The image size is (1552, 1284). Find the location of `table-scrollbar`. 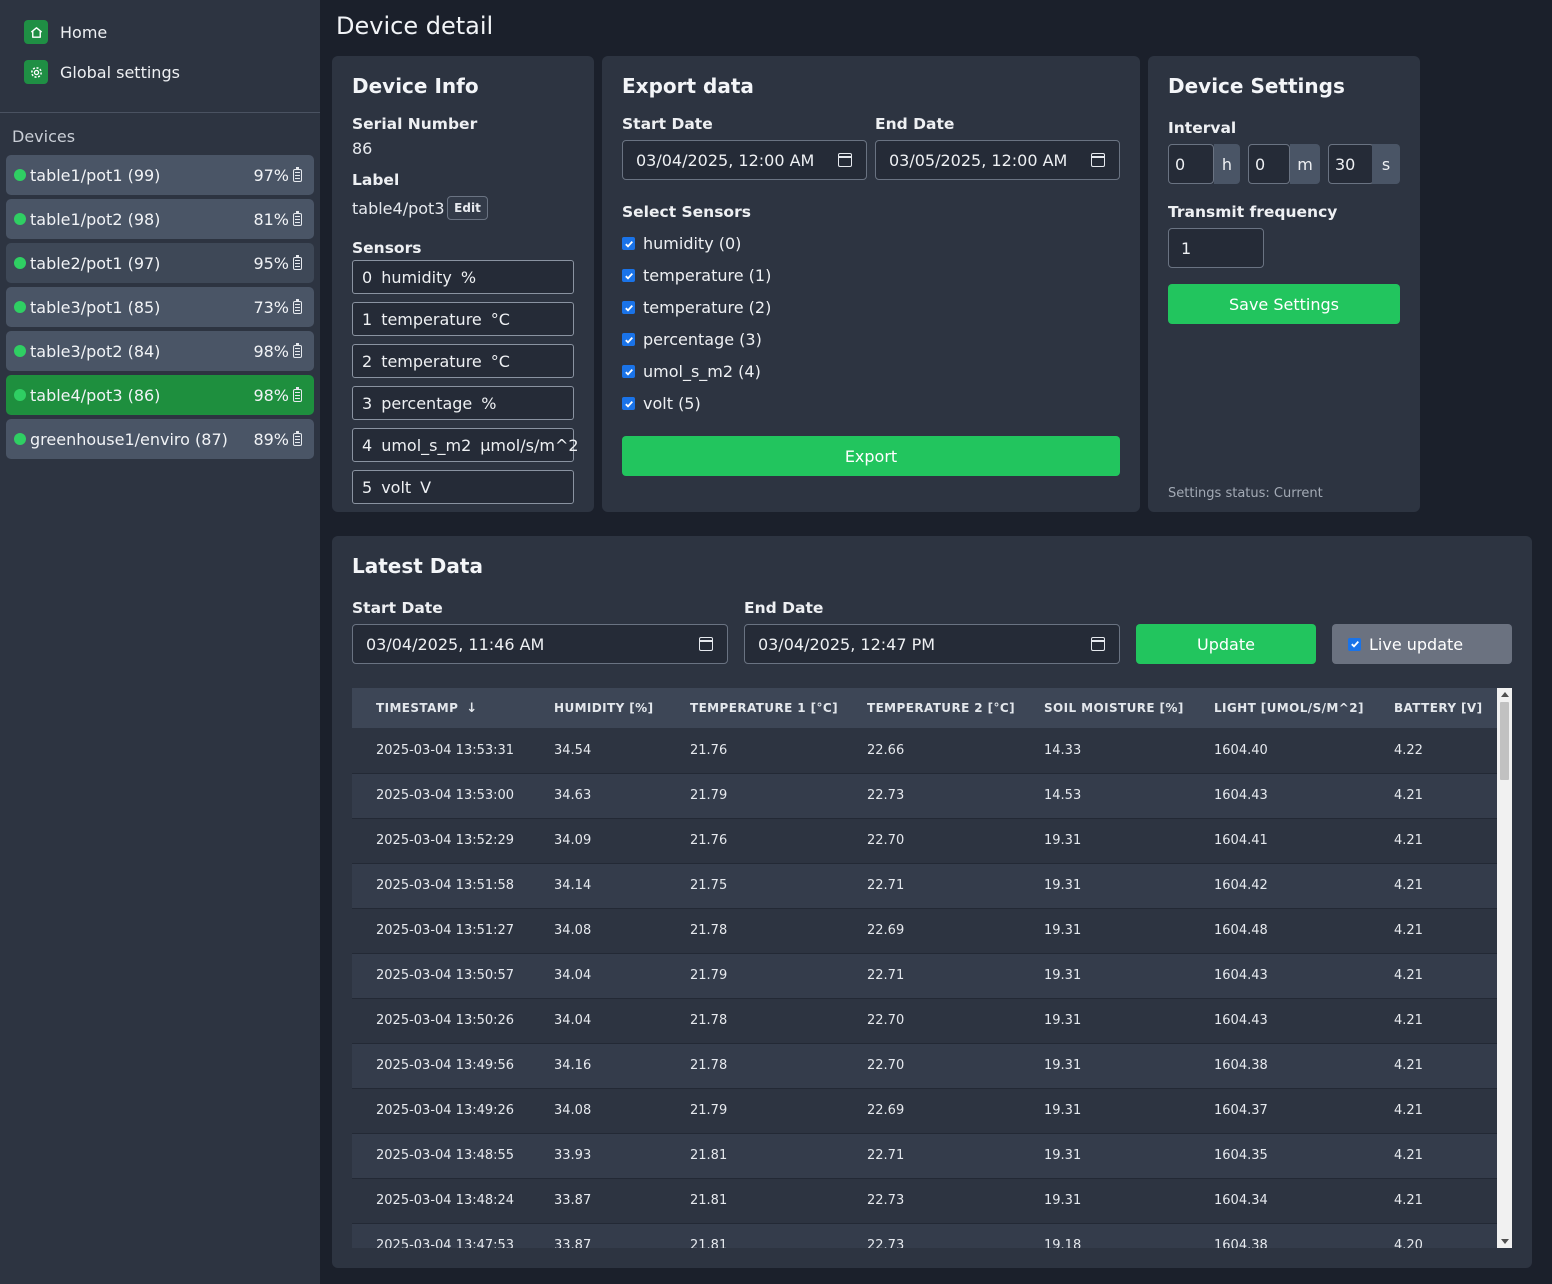

table-scrollbar is located at coordinates (1504, 968).